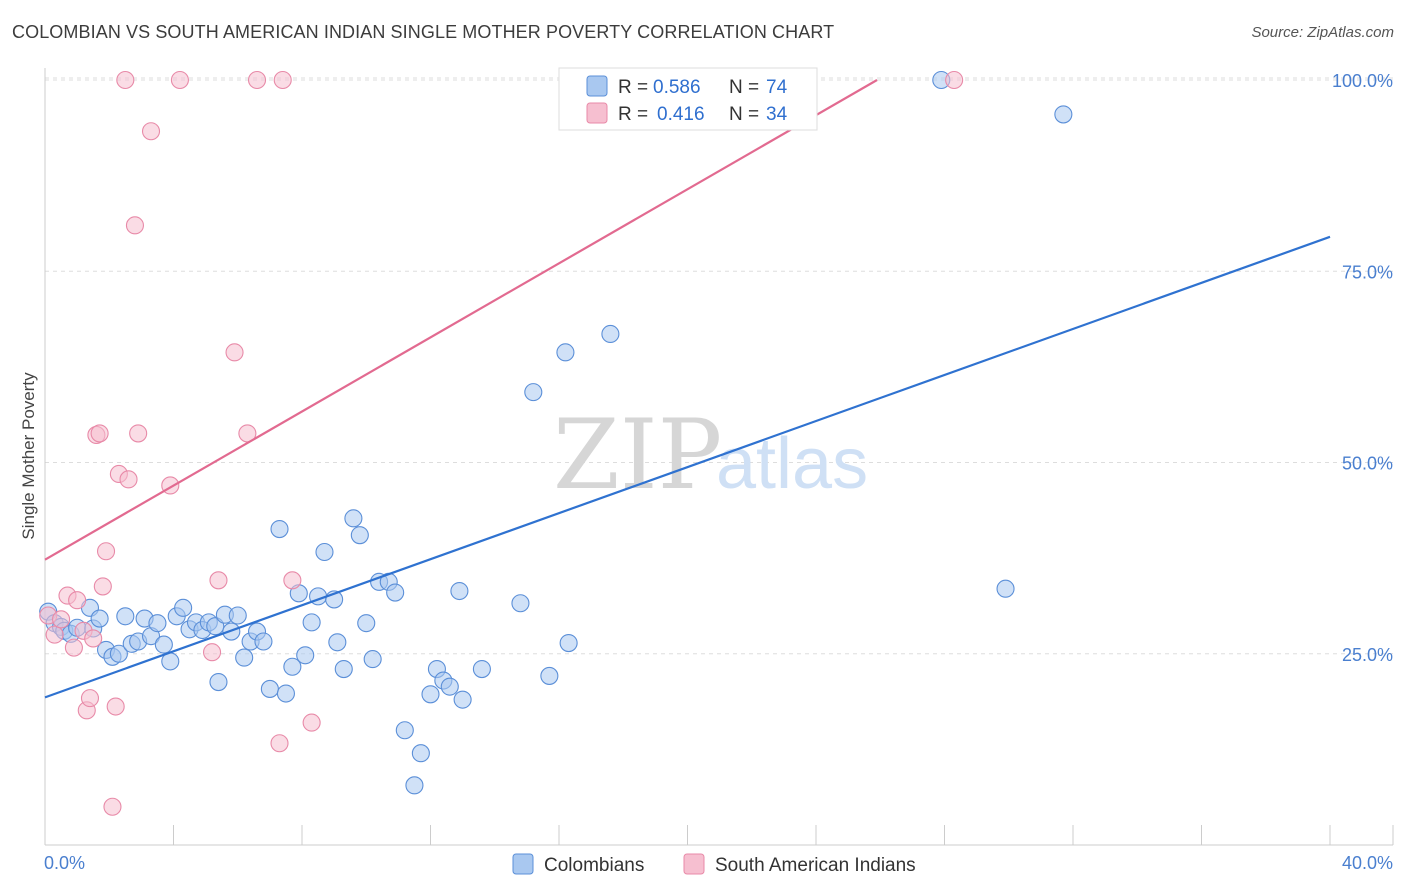  What do you see at coordinates (677, 87) in the screenshot?
I see `legend-r-value-1: 0.586` at bounding box center [677, 87].